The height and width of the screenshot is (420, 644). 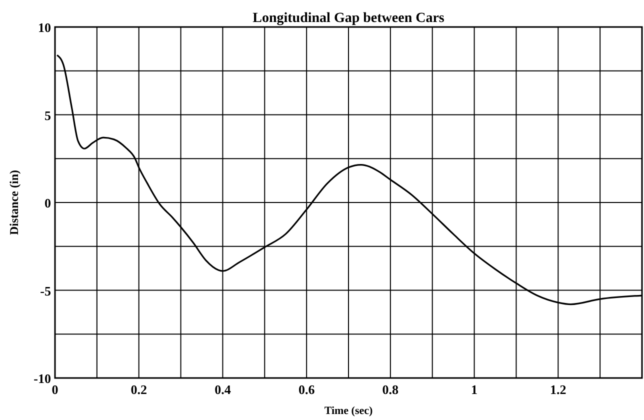 What do you see at coordinates (349, 411) in the screenshot?
I see `x-axis-title: Time (sec)` at bounding box center [349, 411].